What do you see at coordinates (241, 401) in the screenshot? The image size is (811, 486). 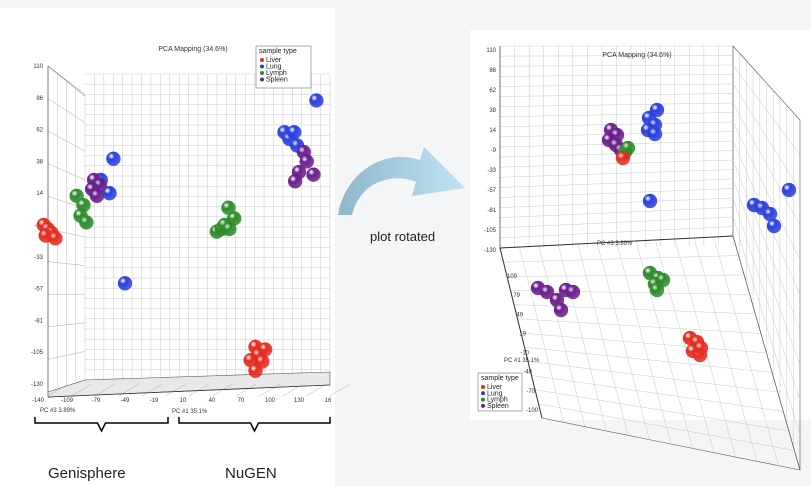 I see `x-tick-label: 70` at bounding box center [241, 401].